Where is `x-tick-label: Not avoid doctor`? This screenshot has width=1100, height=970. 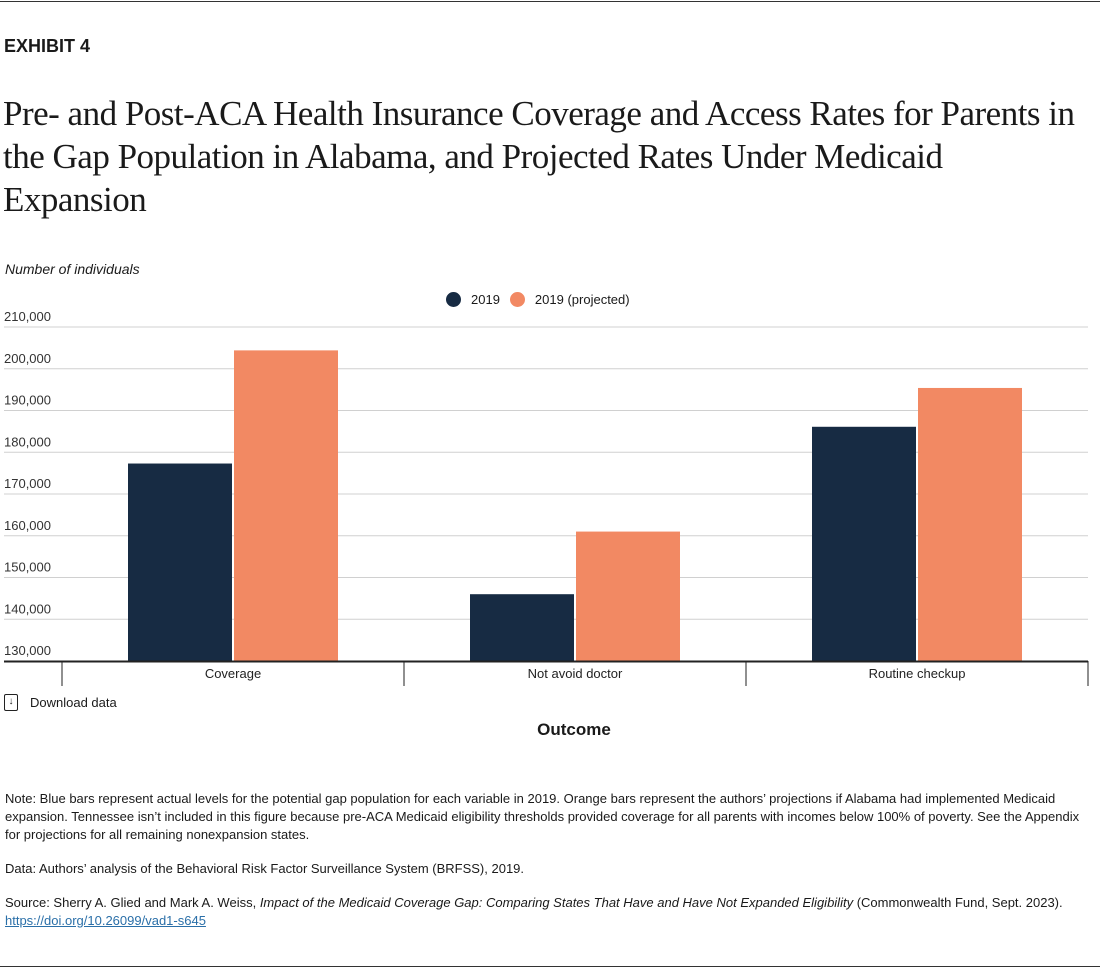 x-tick-label: Not avoid doctor is located at coordinates (575, 673).